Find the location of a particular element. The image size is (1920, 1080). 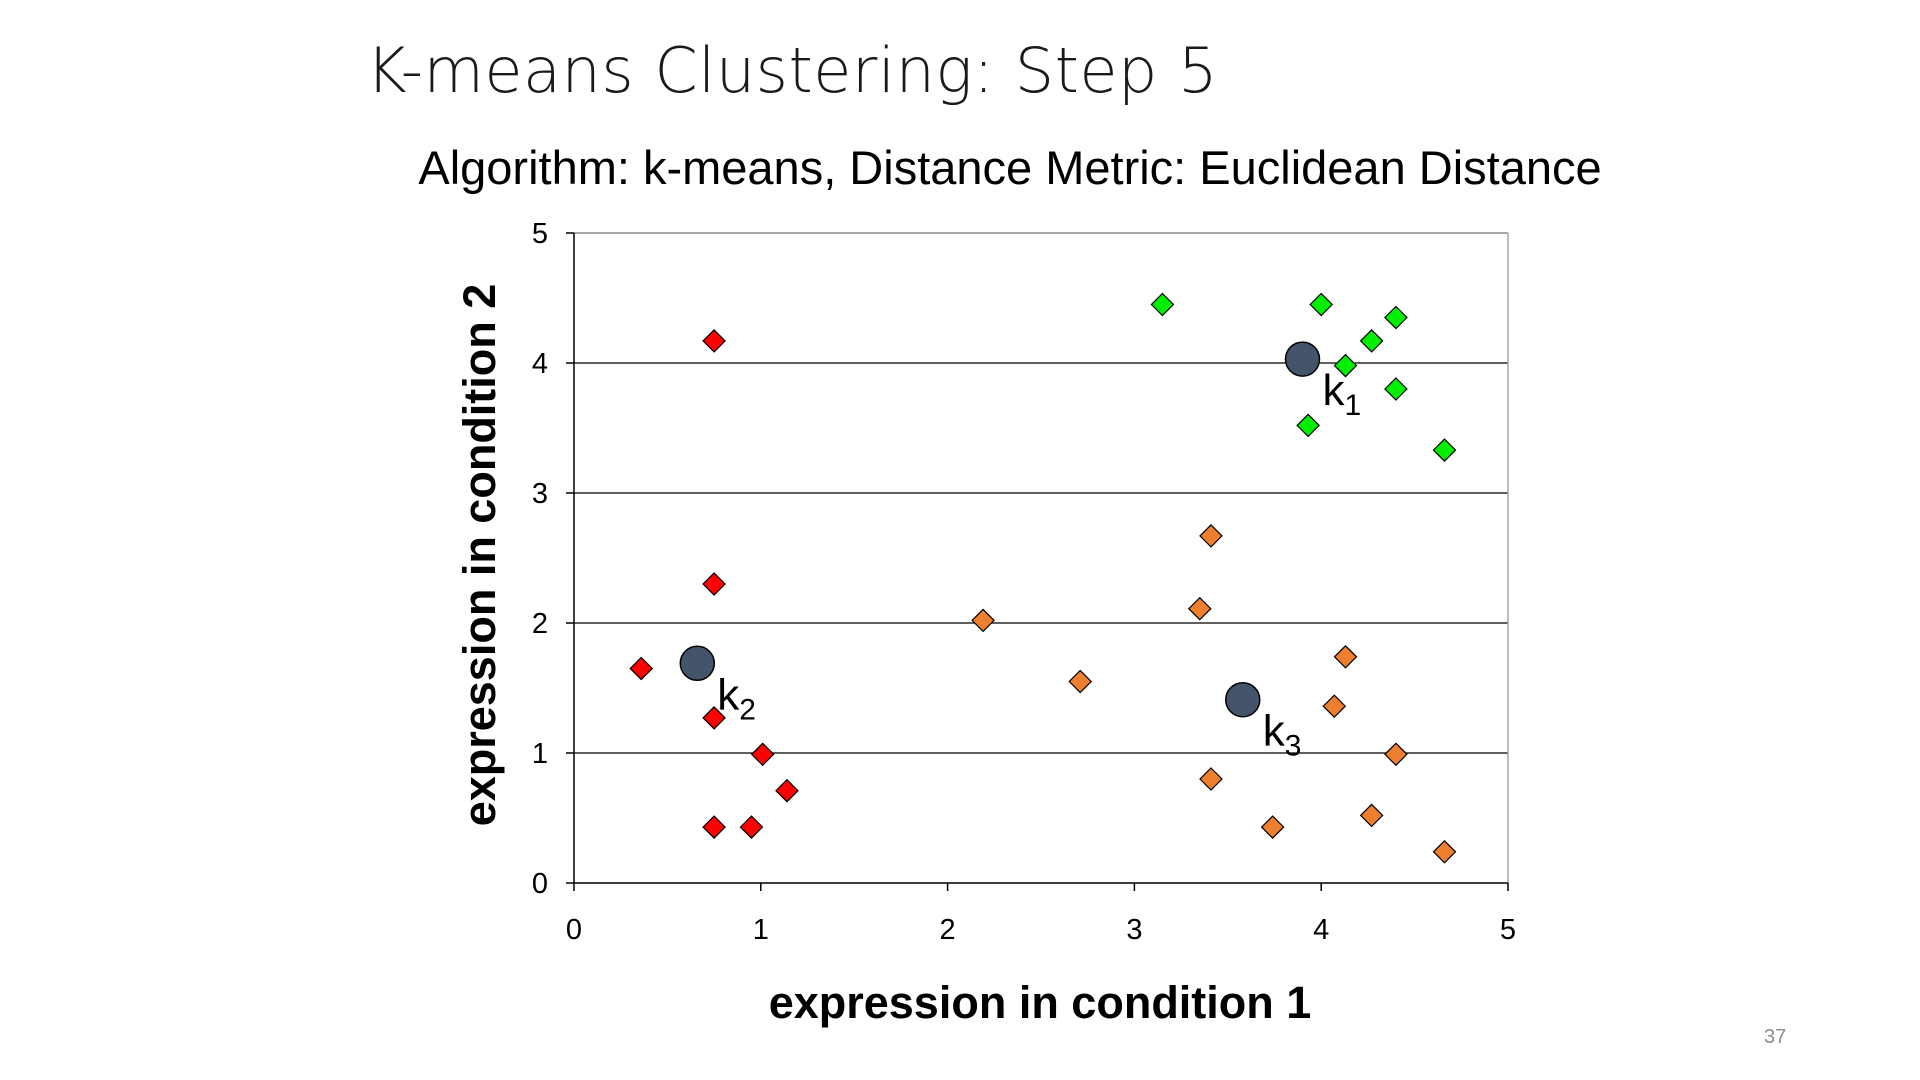

x-tick-label: 0 is located at coordinates (574, 930).